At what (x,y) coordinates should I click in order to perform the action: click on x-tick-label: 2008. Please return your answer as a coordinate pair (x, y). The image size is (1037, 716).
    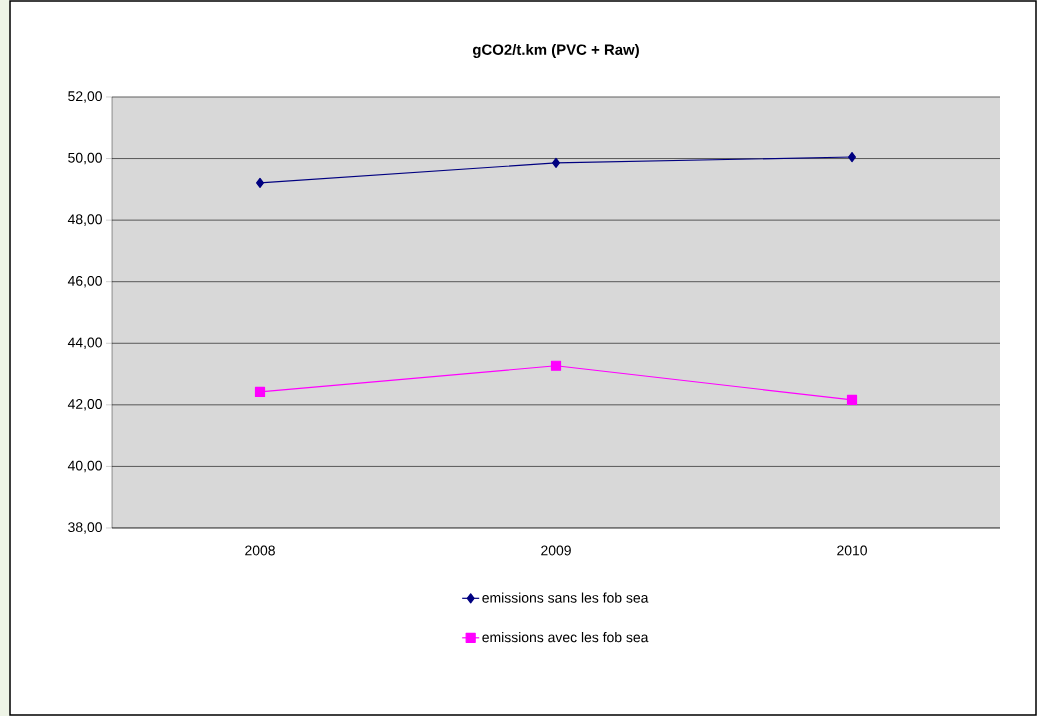
    Looking at the image, I should click on (260, 550).